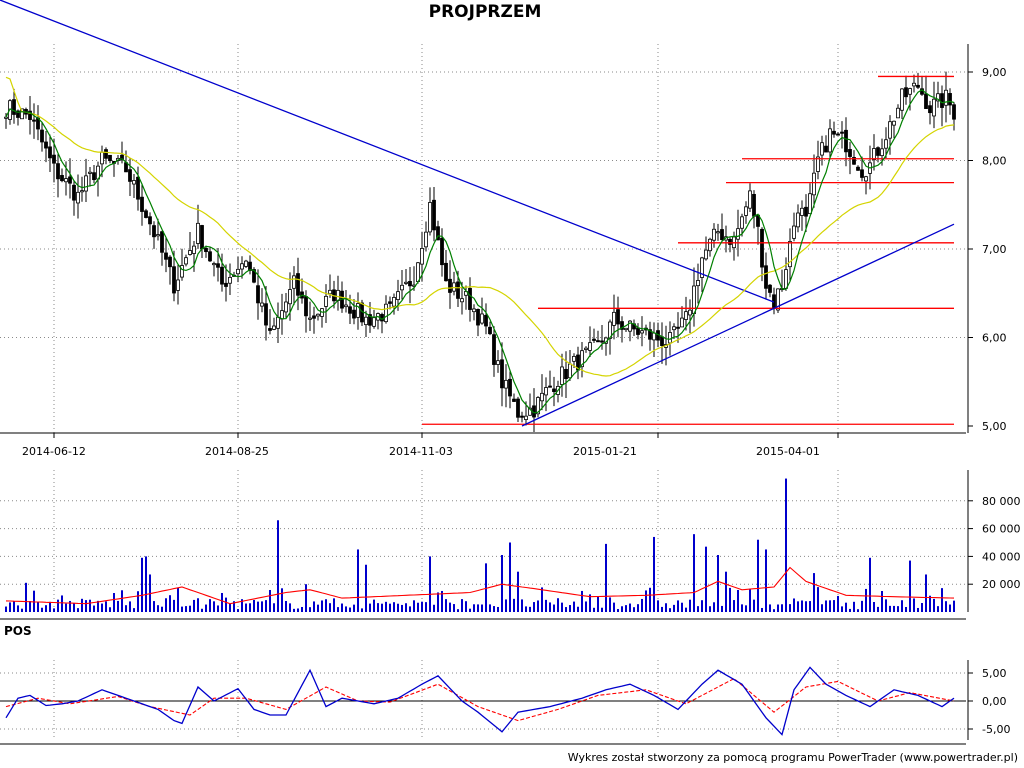  Describe the element at coordinates (1001, 584) in the screenshot. I see `volume-y-tick-label: 20 000` at that location.